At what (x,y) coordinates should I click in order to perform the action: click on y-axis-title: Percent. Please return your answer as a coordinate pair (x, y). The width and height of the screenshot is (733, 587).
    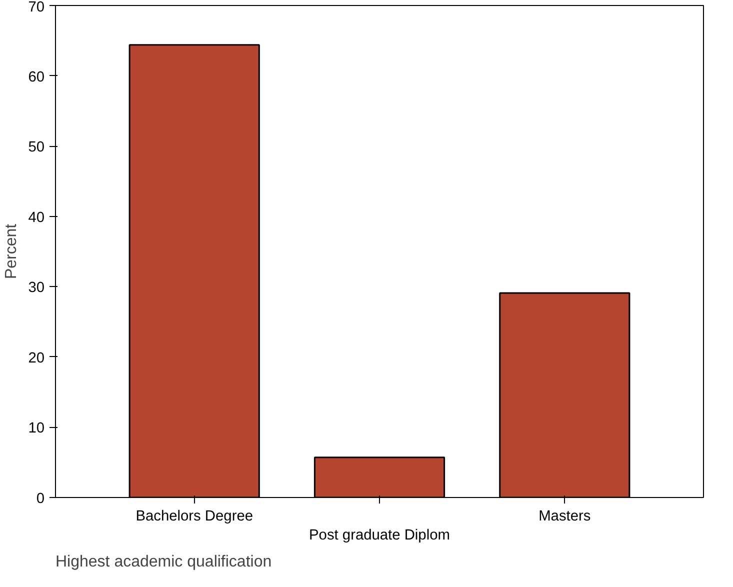
    Looking at the image, I should click on (11, 251).